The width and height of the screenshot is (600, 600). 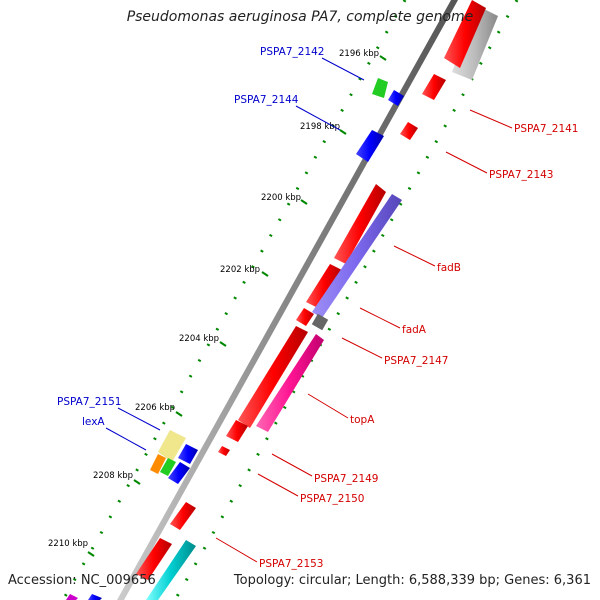 I want to click on accession-text: Accession: NC_009656, so click(x=82, y=580).